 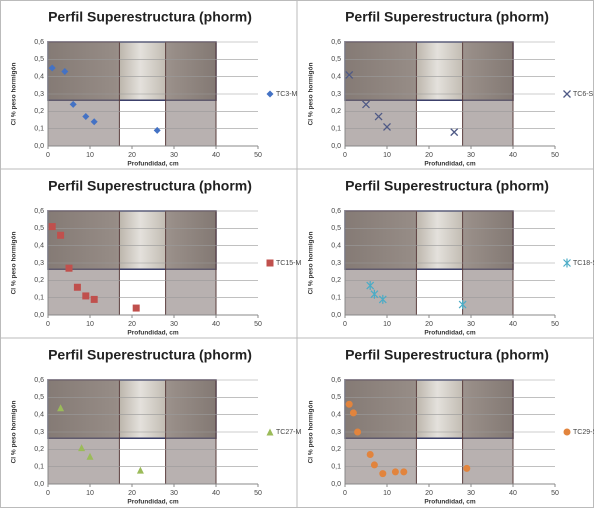 I want to click on legend-label: TC6-S, so click(x=583, y=94).